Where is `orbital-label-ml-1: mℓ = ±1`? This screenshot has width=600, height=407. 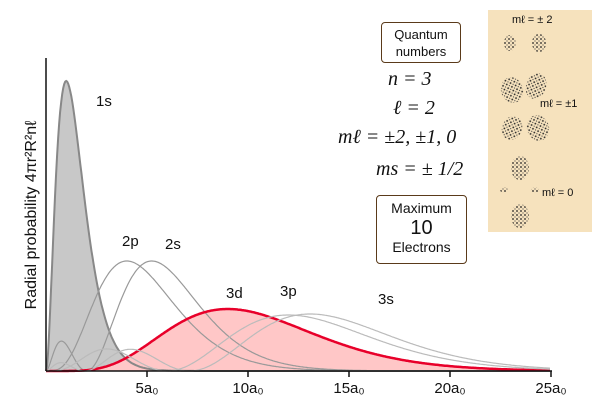 orbital-label-ml-1: mℓ = ±1 is located at coordinates (559, 104).